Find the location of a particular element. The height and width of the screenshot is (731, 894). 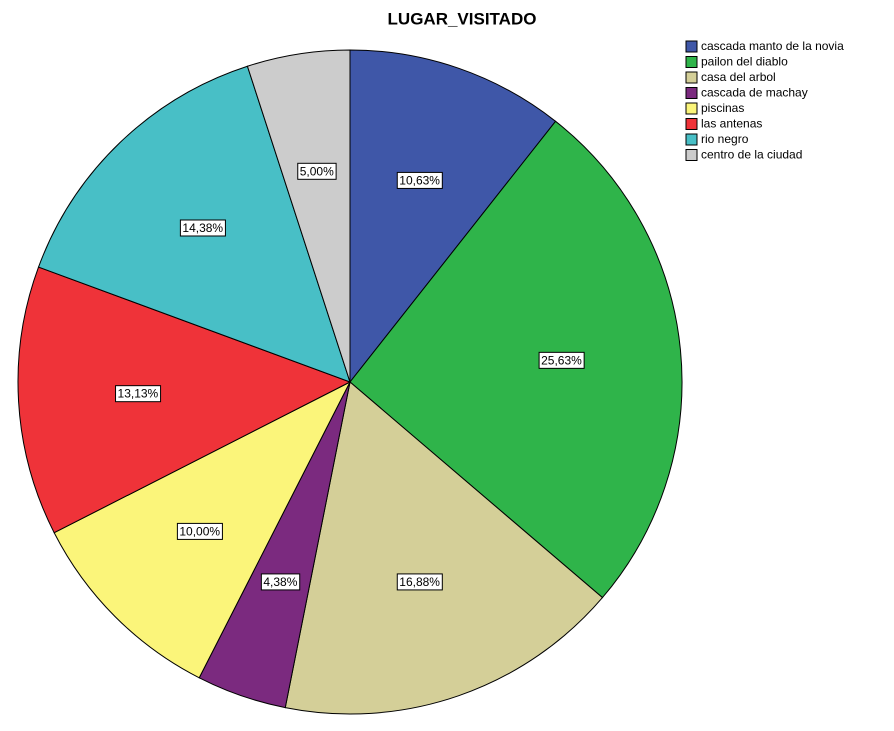

data-label: 5,00% is located at coordinates (317, 171).